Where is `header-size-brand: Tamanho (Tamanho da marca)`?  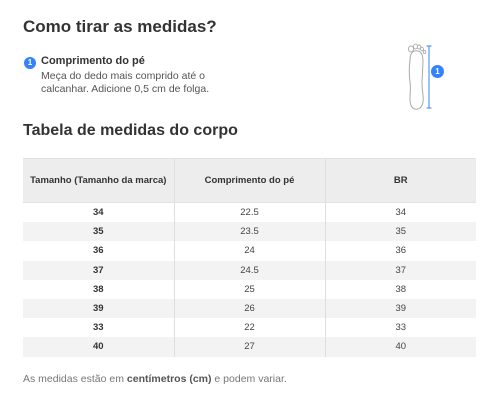
header-size-brand: Tamanho (Tamanho da marca) is located at coordinates (98, 180).